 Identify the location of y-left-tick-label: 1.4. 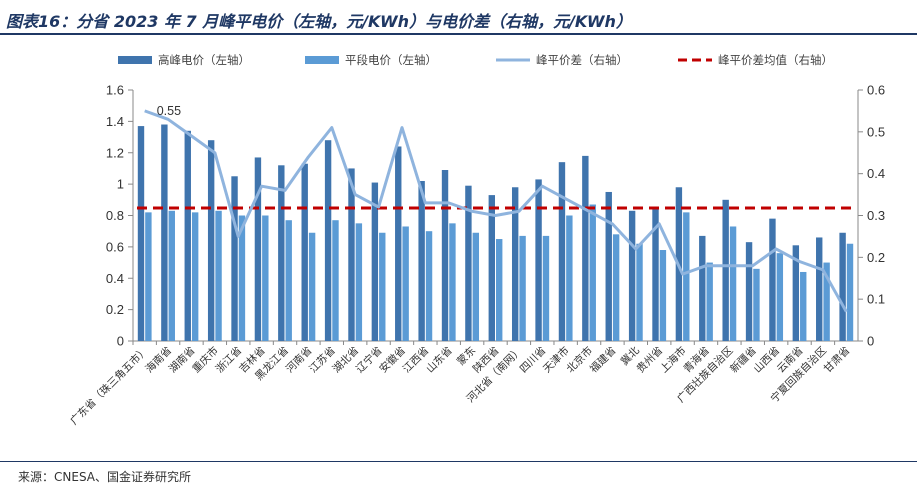
(115, 121).